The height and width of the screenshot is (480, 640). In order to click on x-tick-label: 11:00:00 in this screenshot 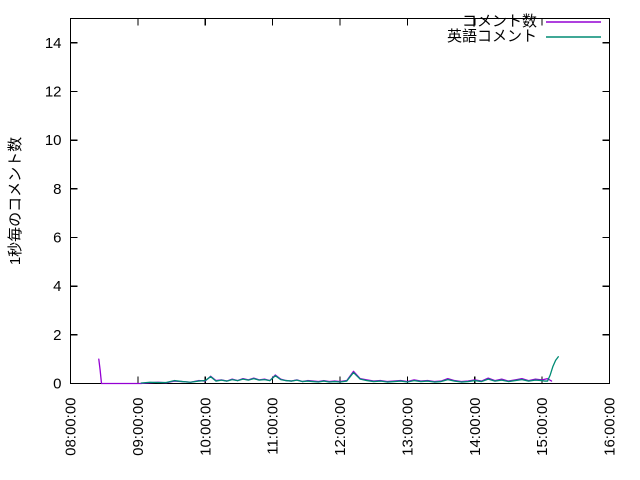, I will do `click(273, 426)`.